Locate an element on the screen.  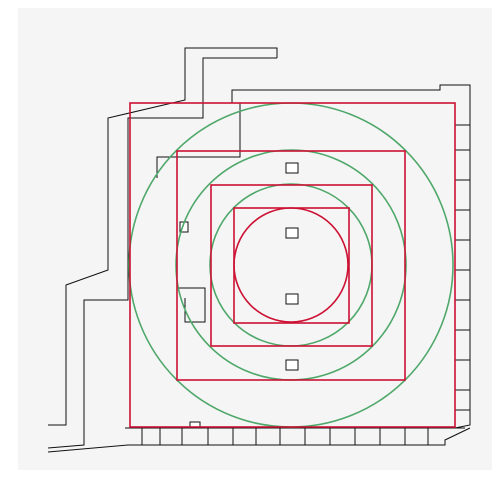
zone-circle is located at coordinates (291, 265).